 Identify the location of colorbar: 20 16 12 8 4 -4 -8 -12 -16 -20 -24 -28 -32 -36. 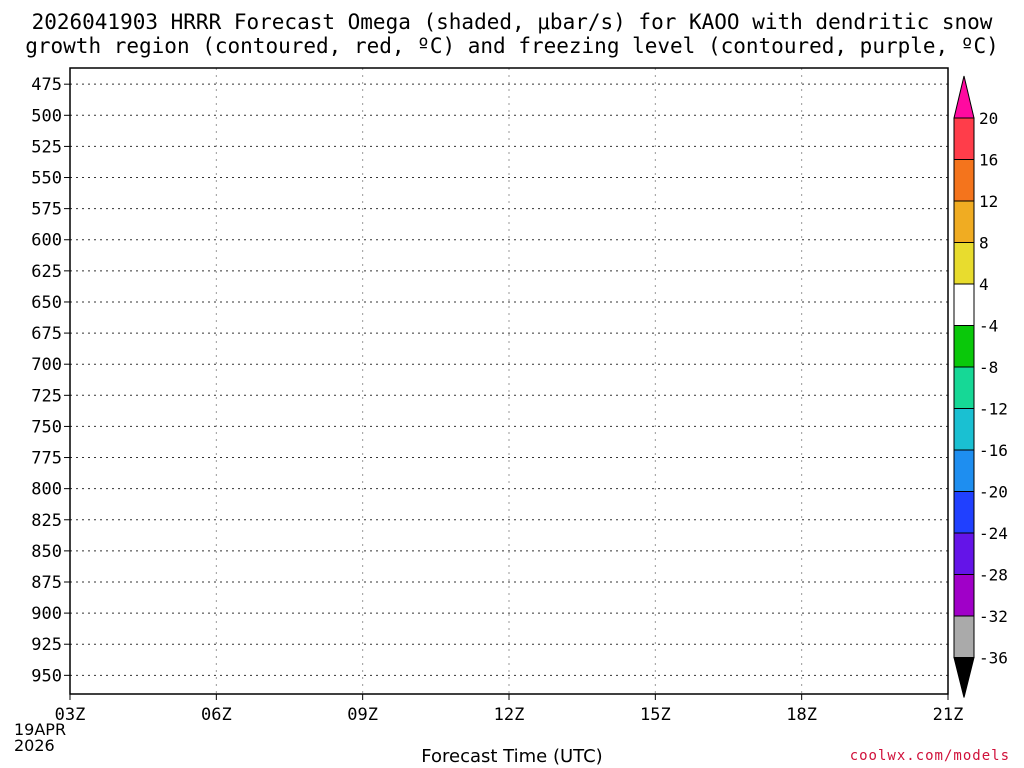
(980, 386).